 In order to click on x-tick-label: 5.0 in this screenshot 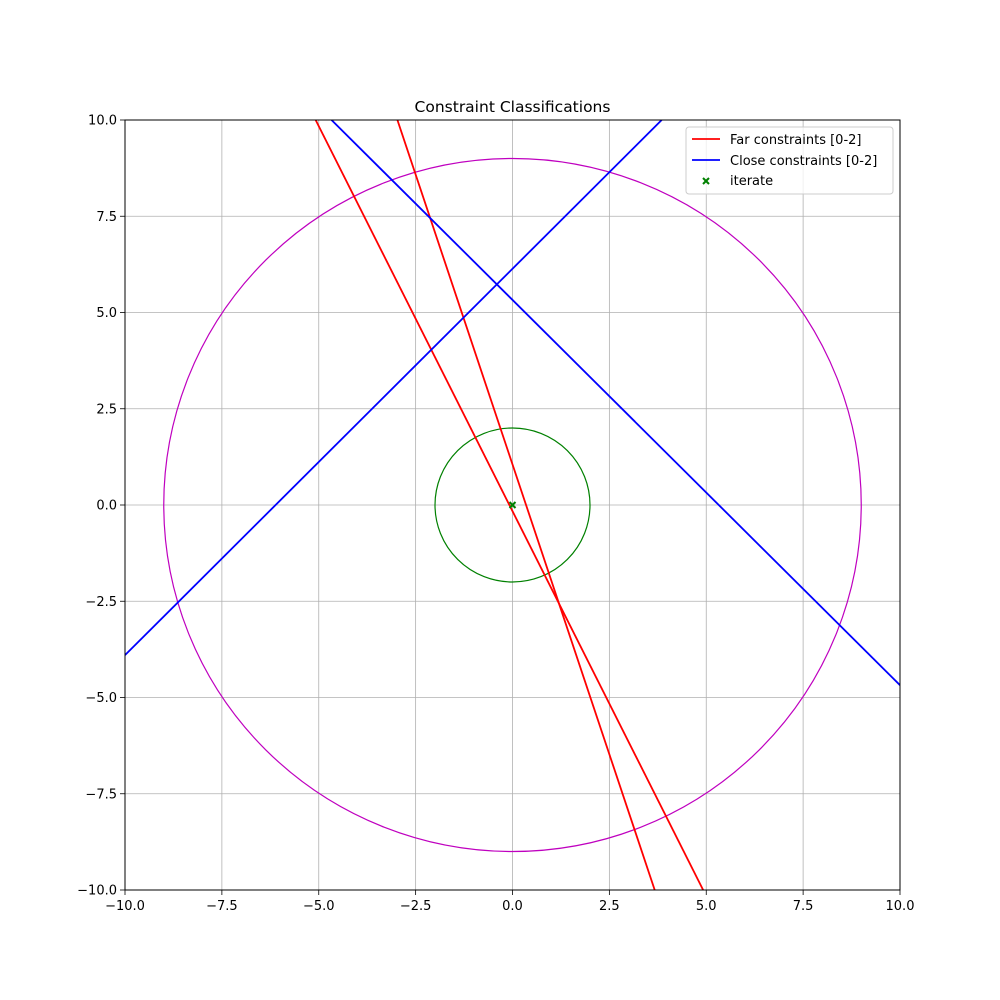, I will do `click(706, 906)`.